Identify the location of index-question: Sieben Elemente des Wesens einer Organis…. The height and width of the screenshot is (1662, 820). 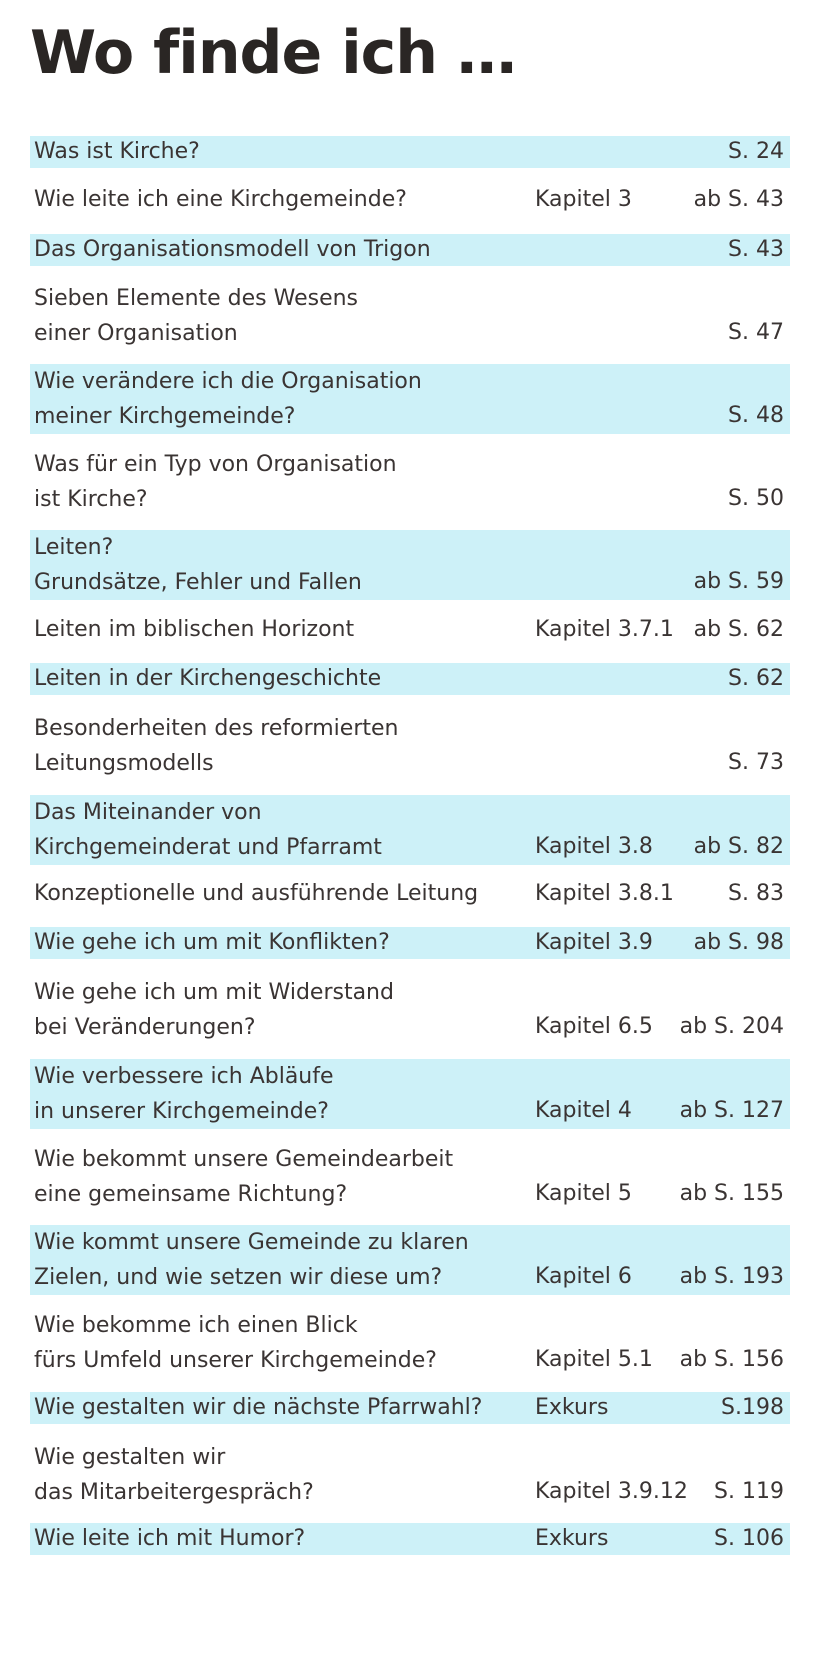
(196, 316).